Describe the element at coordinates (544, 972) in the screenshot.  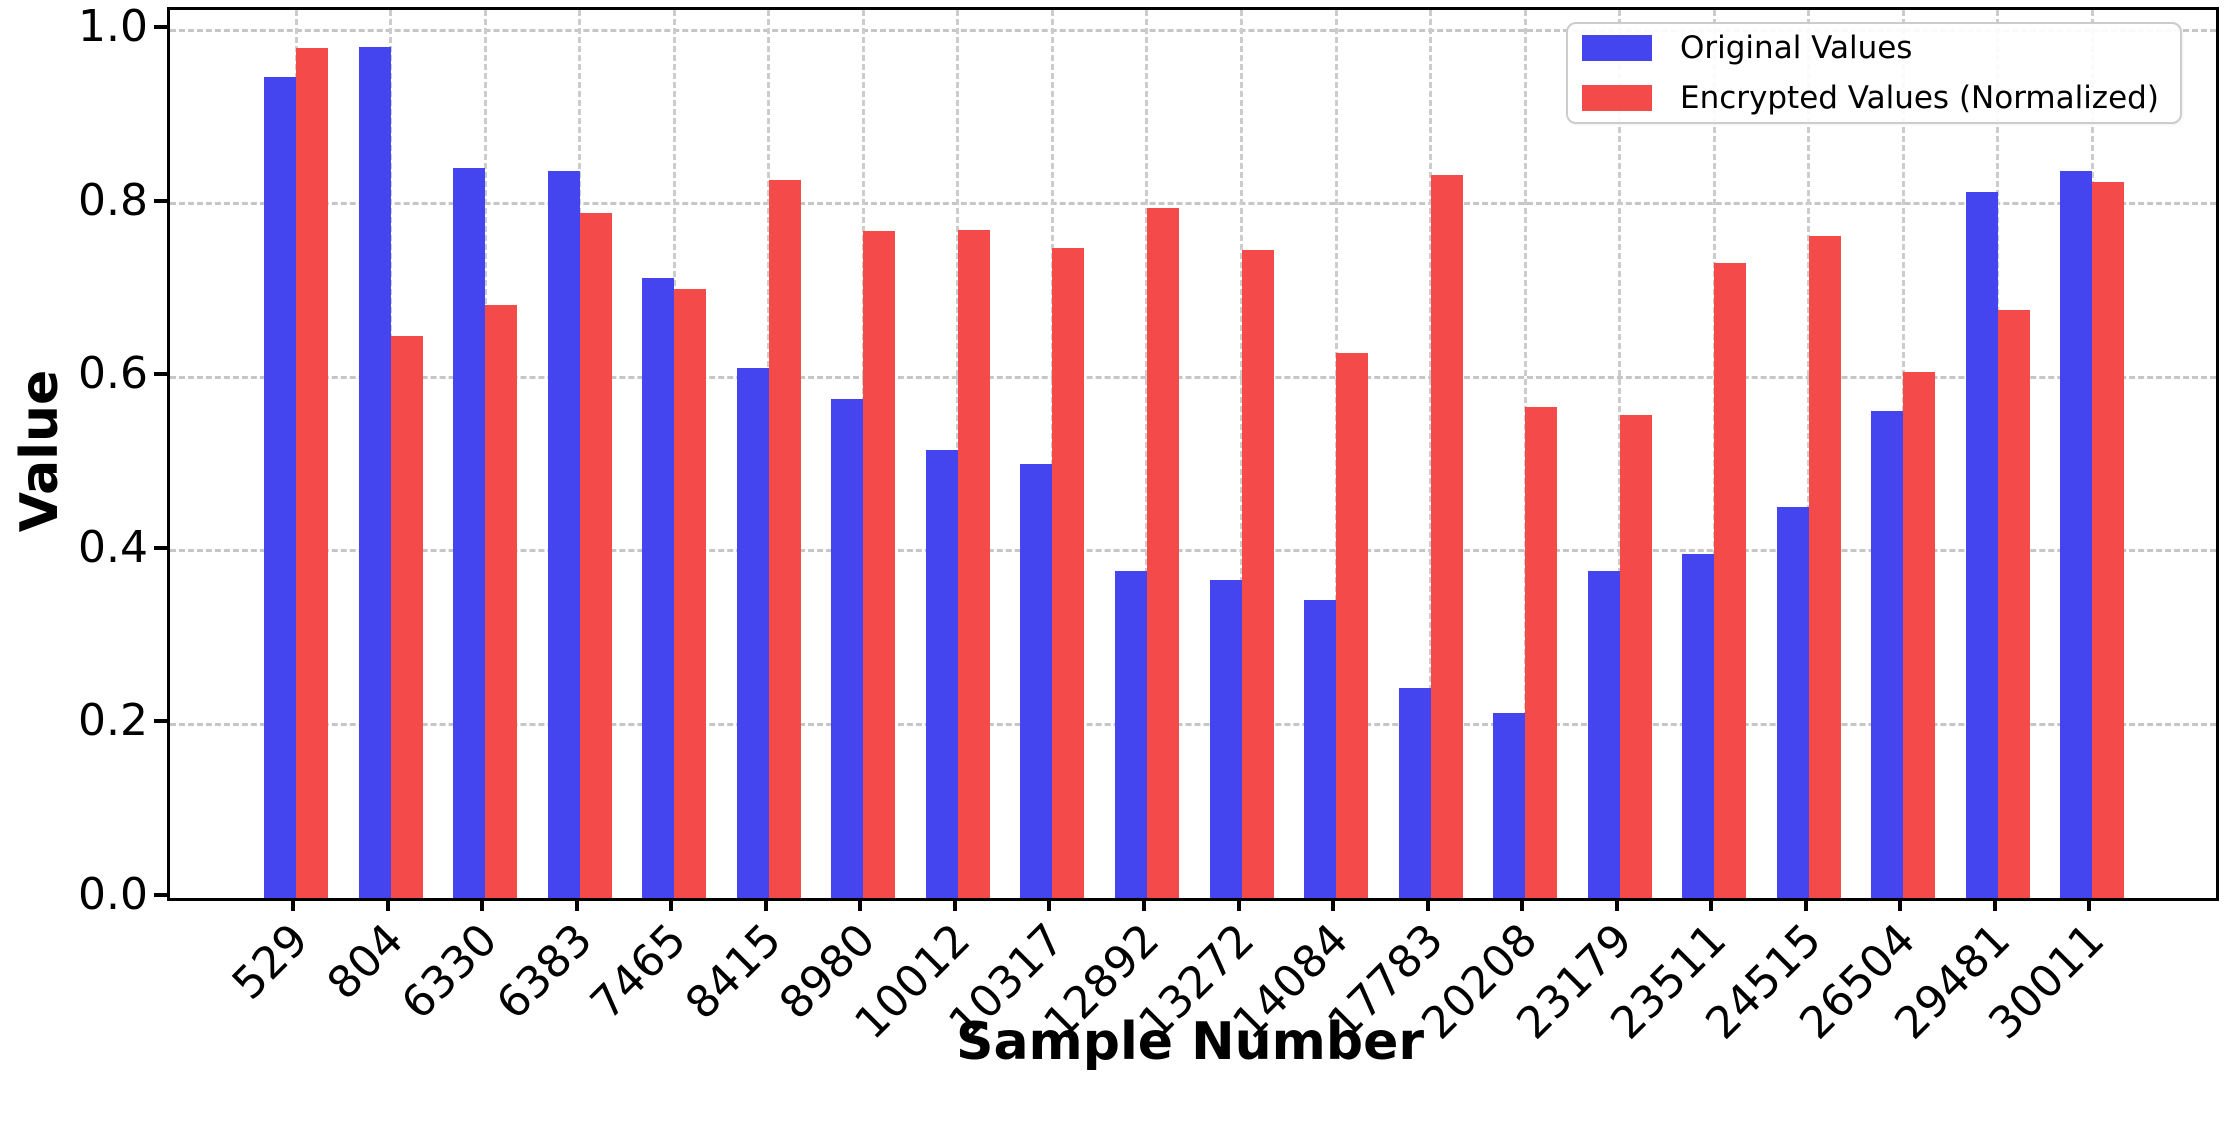
I see `x-tick-label-text: 6383` at that location.